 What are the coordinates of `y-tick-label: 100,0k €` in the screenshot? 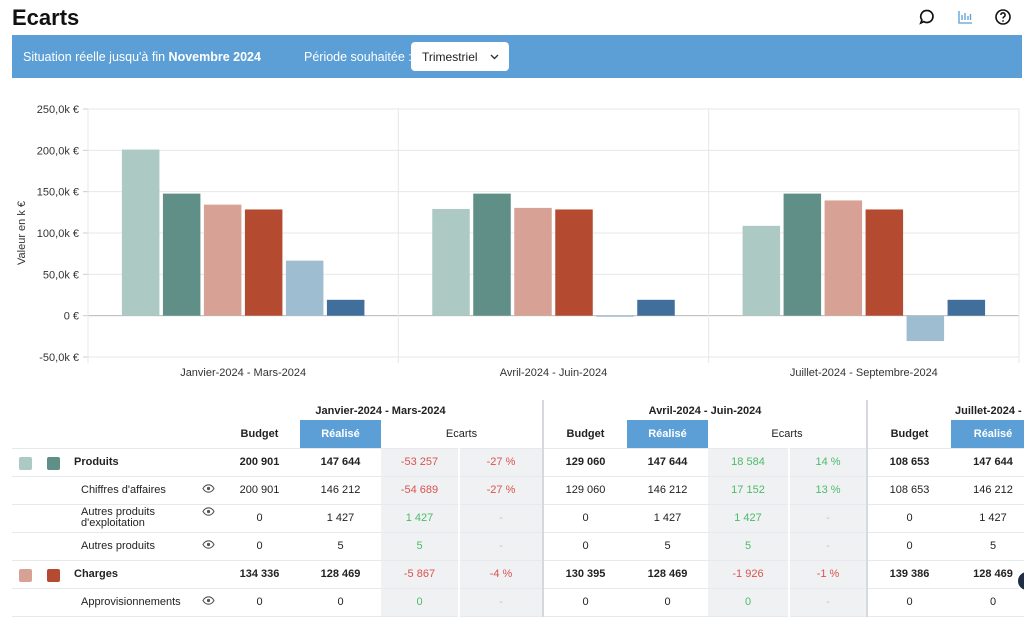 It's located at (58, 234).